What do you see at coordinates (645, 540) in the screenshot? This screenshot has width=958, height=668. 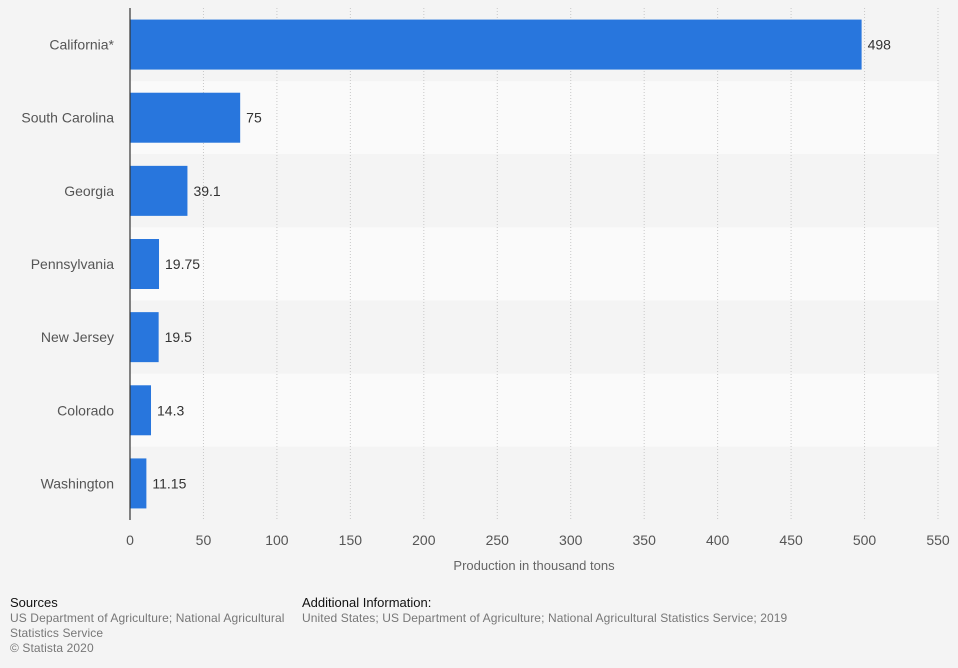 I see `x-tick-label: 350` at bounding box center [645, 540].